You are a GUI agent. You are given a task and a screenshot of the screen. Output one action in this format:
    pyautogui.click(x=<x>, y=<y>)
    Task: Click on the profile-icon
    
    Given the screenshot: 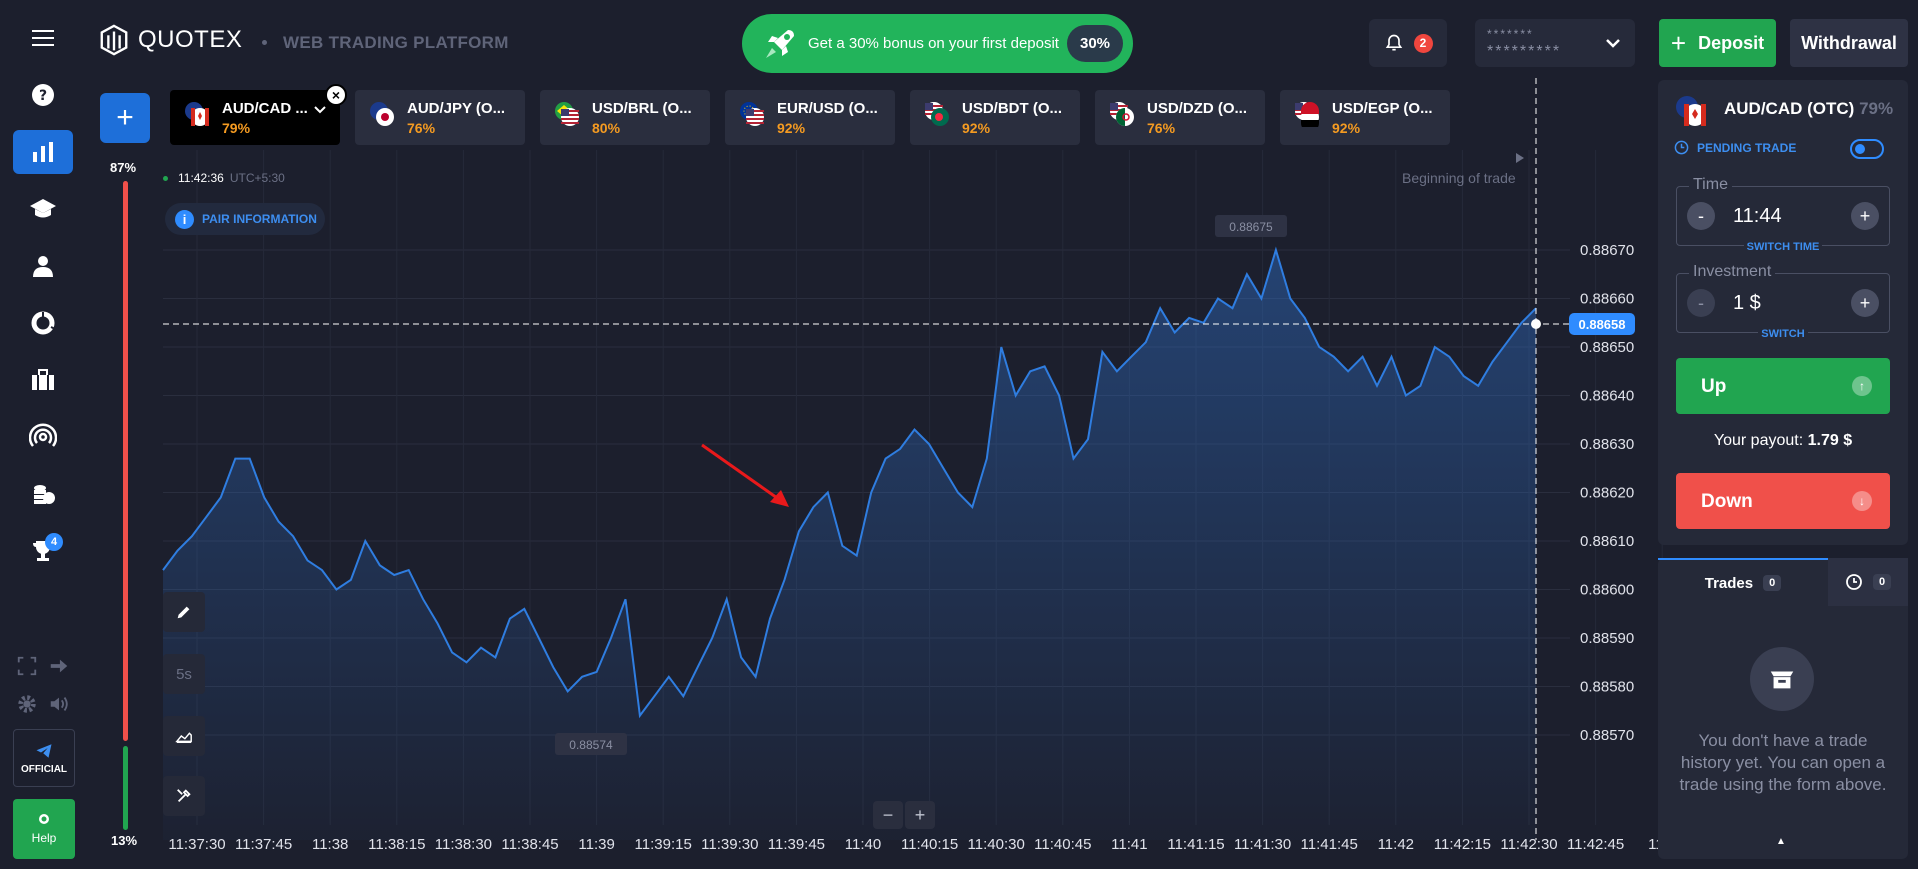 What is the action you would take?
    pyautogui.click(x=43, y=266)
    